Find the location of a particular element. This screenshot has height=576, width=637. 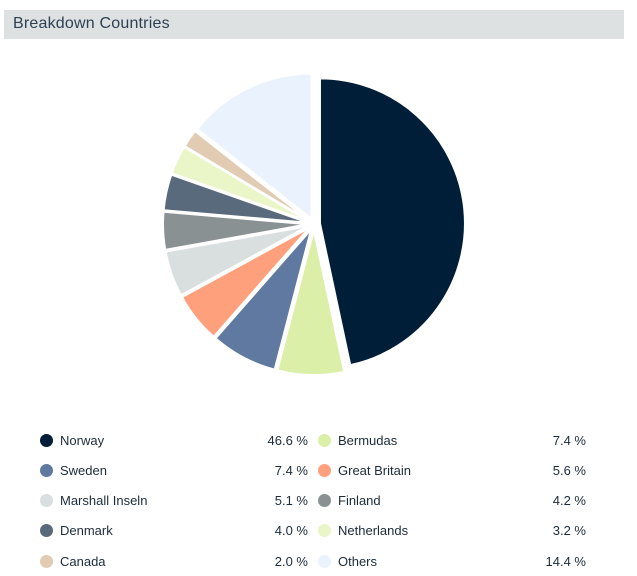

legend-label: Canada is located at coordinates (83, 561).